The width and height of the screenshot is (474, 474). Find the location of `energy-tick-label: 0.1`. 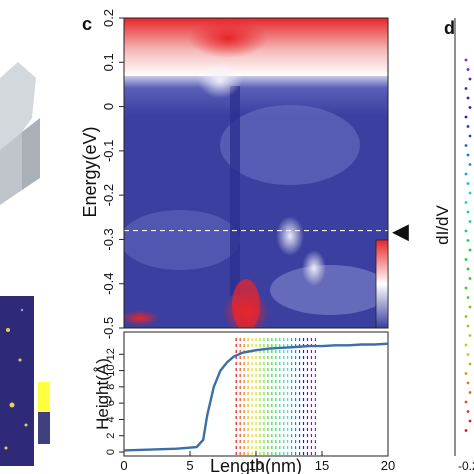

energy-tick-label: 0.1 is located at coordinates (108, 62).